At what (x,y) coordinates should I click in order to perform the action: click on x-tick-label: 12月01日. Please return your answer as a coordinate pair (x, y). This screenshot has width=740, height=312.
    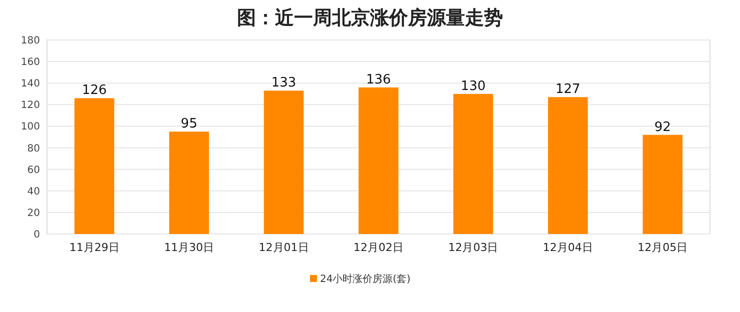
    Looking at the image, I should click on (283, 247).